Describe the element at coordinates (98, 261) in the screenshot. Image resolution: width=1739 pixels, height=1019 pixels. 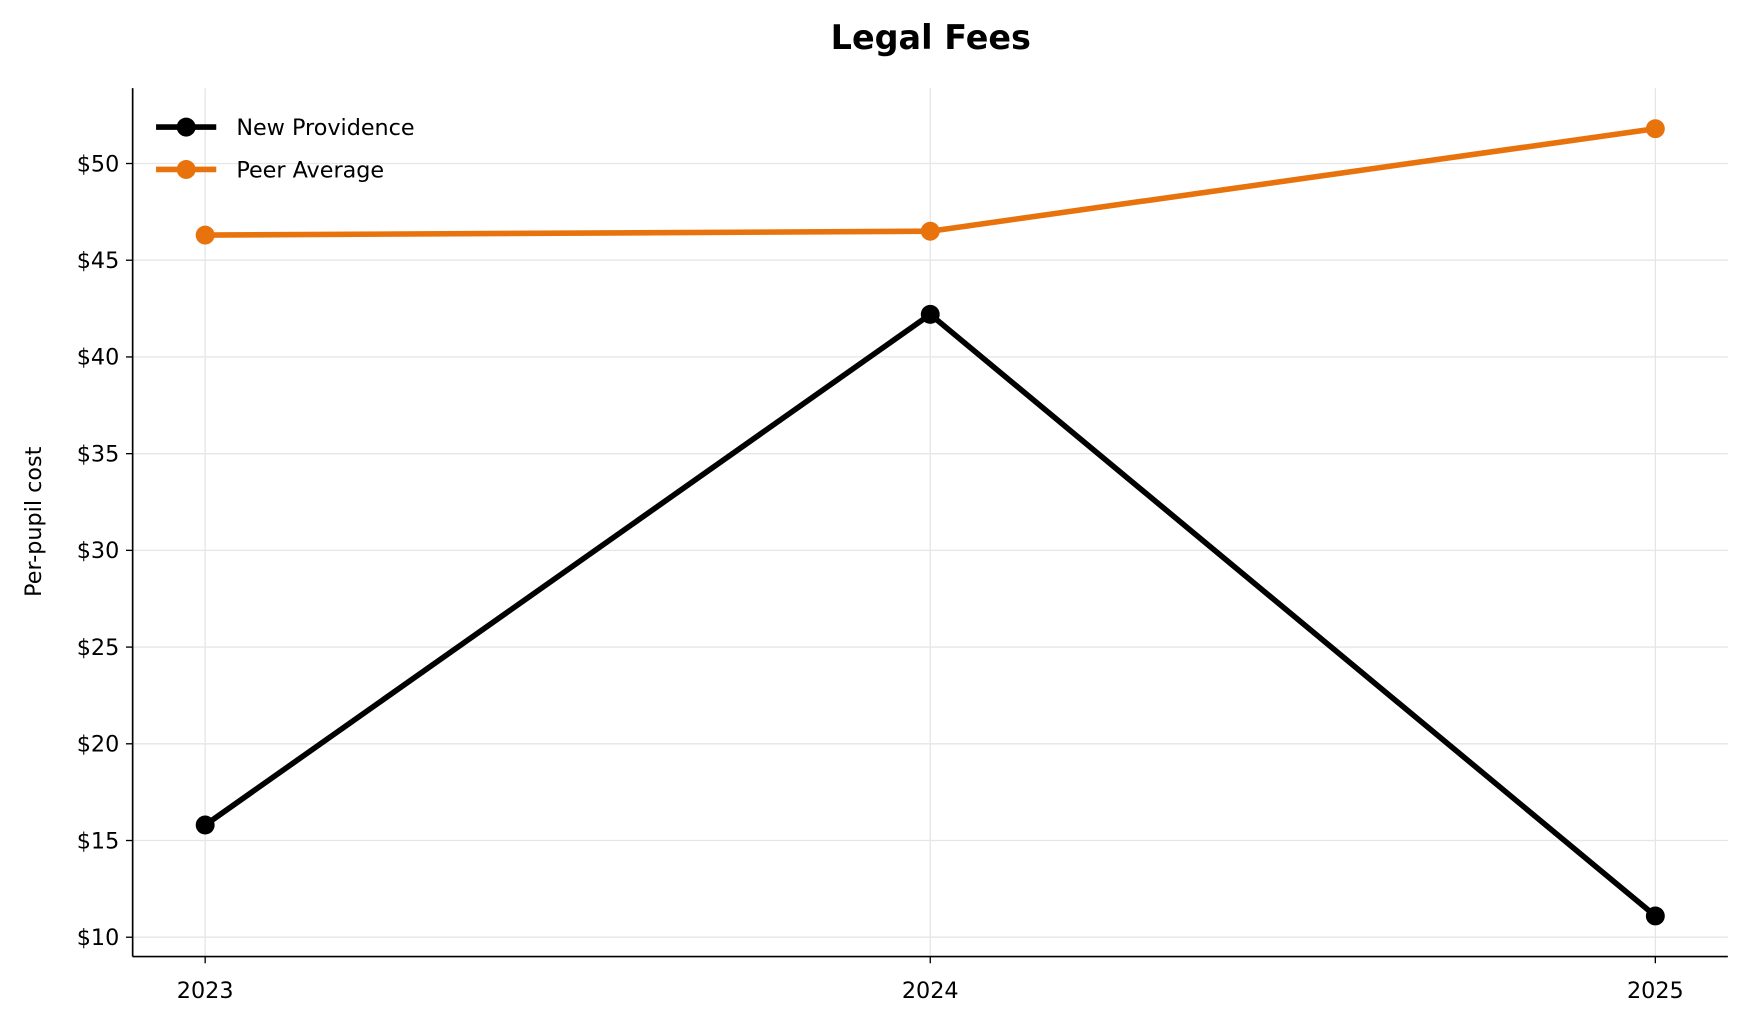
I see `y-tick-label: $45` at that location.